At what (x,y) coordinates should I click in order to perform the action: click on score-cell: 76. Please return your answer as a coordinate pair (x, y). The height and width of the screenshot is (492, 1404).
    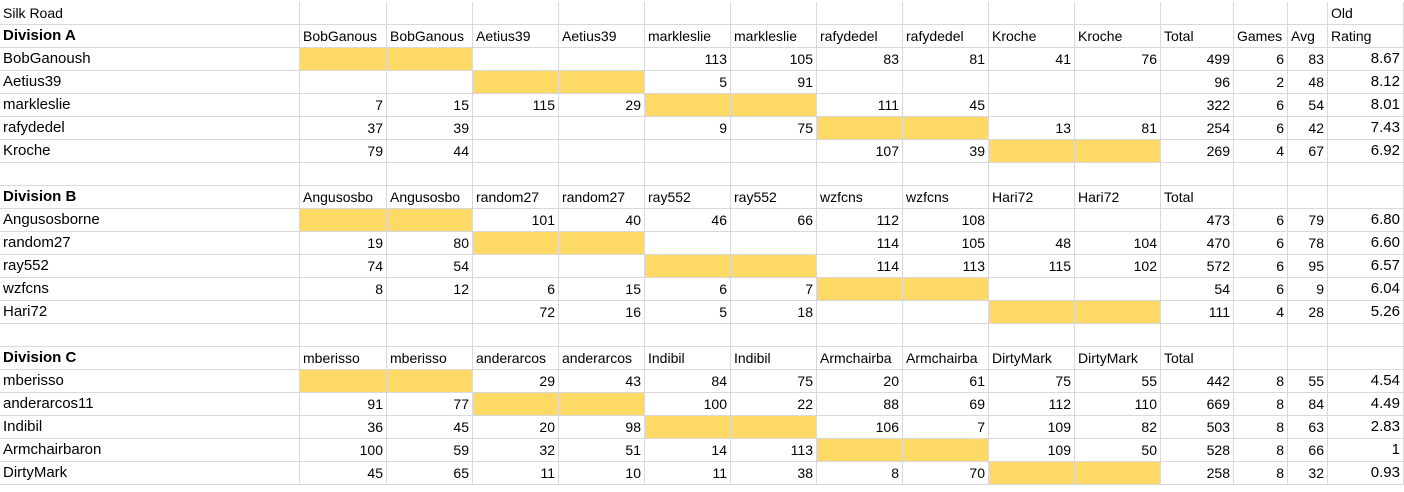
    Looking at the image, I should click on (1118, 59).